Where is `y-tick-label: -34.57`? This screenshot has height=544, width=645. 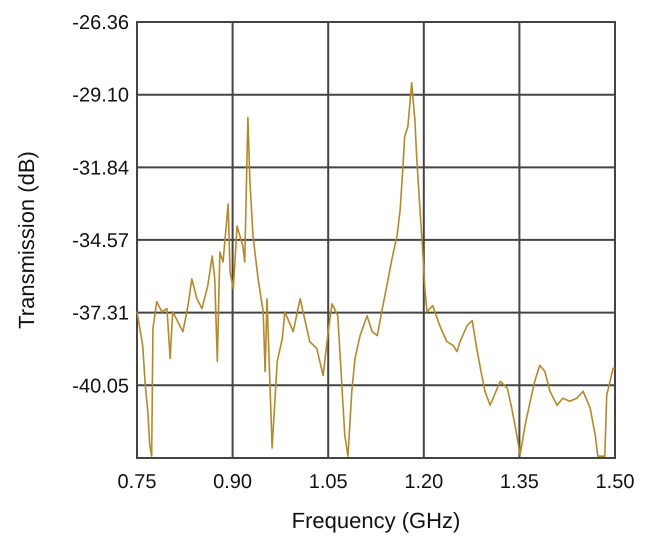
y-tick-label: -34.57 is located at coordinates (100, 241).